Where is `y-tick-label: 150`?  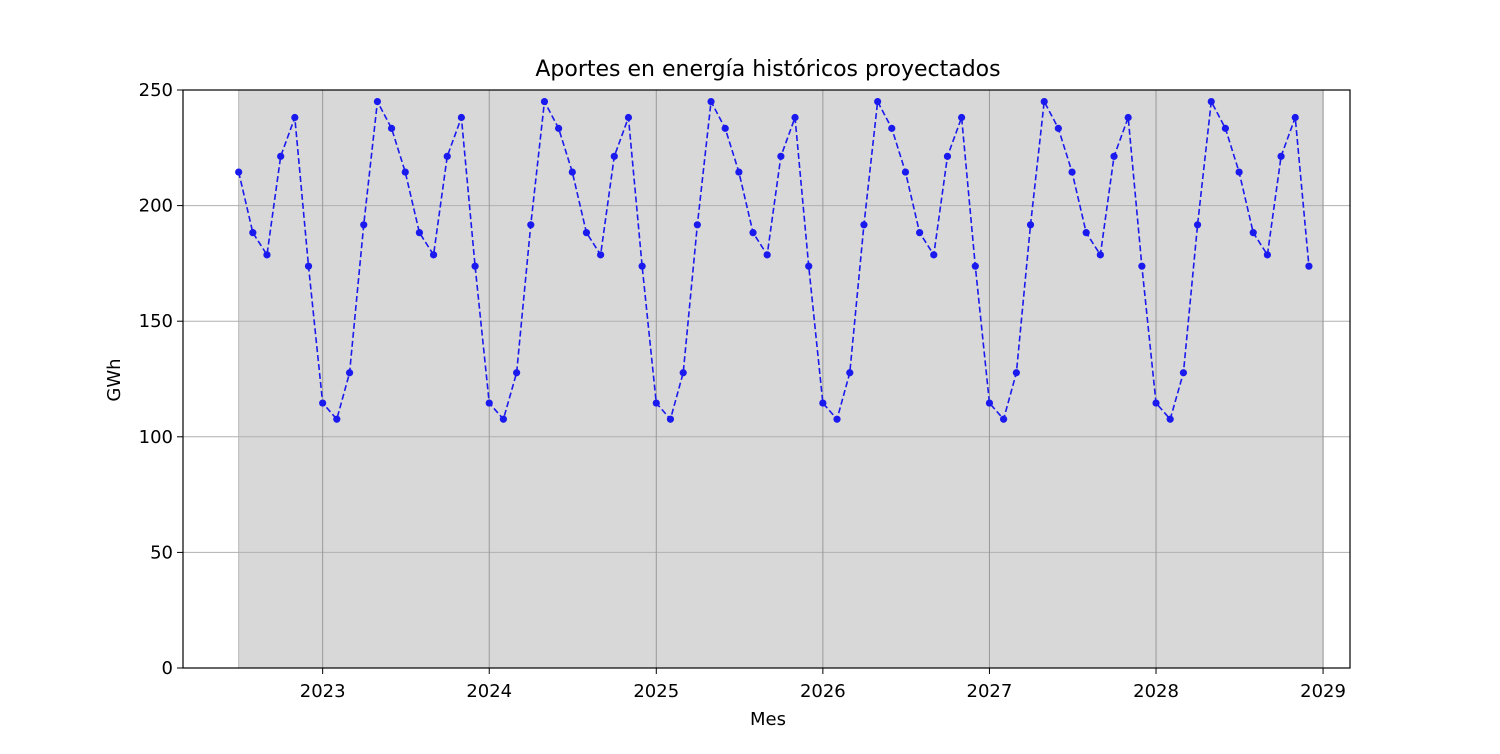 y-tick-label: 150 is located at coordinates (156, 321).